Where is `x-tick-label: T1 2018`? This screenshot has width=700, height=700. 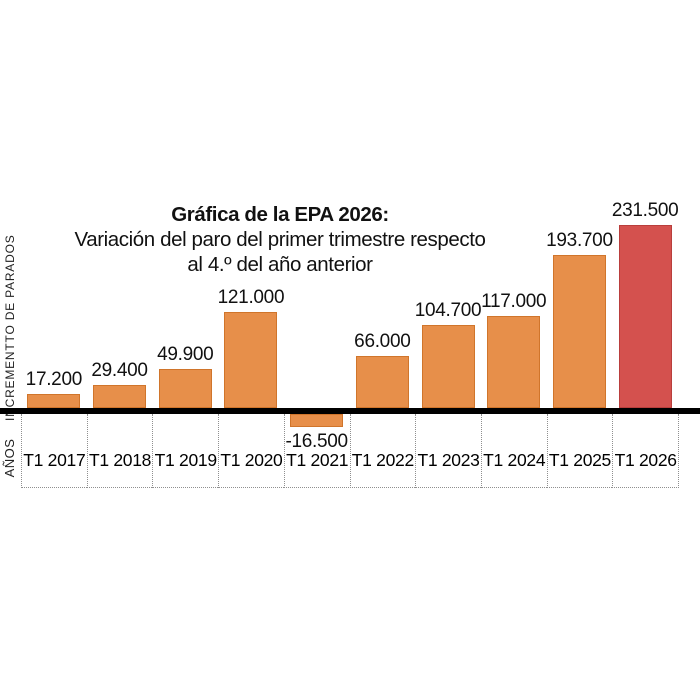 x-tick-label: T1 2018 is located at coordinates (120, 460).